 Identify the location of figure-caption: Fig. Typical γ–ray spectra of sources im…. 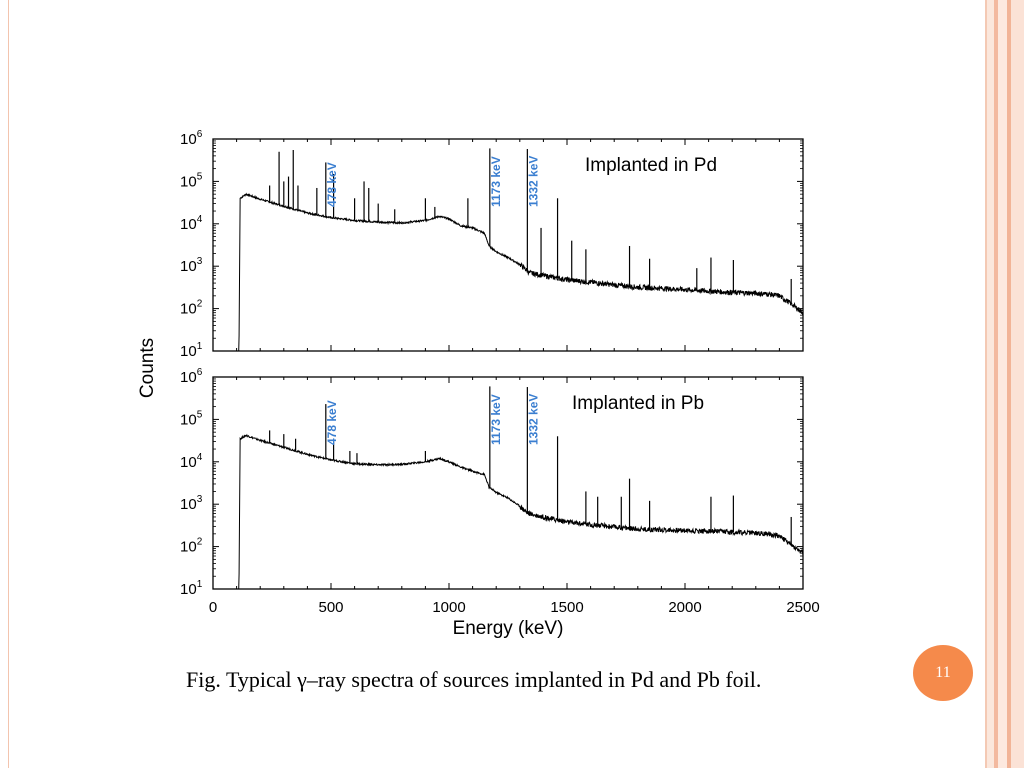
(474, 679).